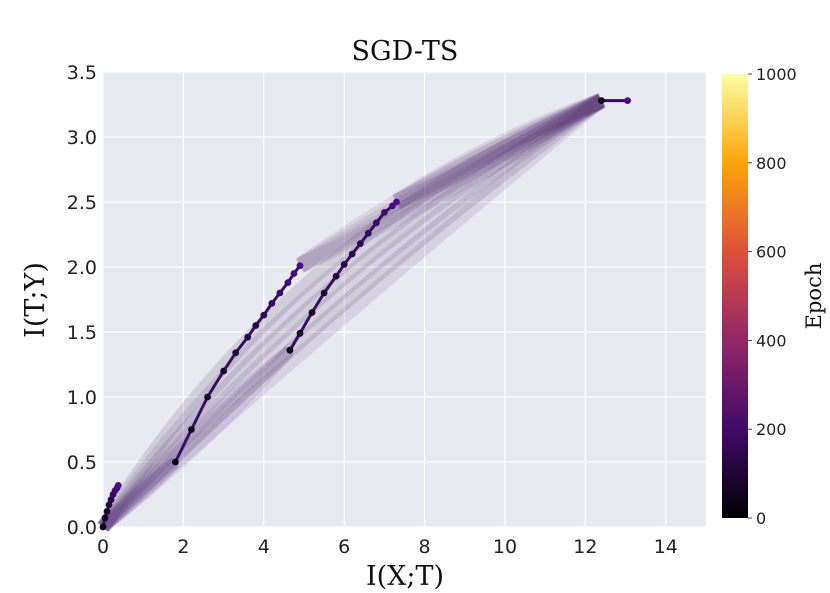  Describe the element at coordinates (425, 547) in the screenshot. I see `x-tick-label: 8` at that location.